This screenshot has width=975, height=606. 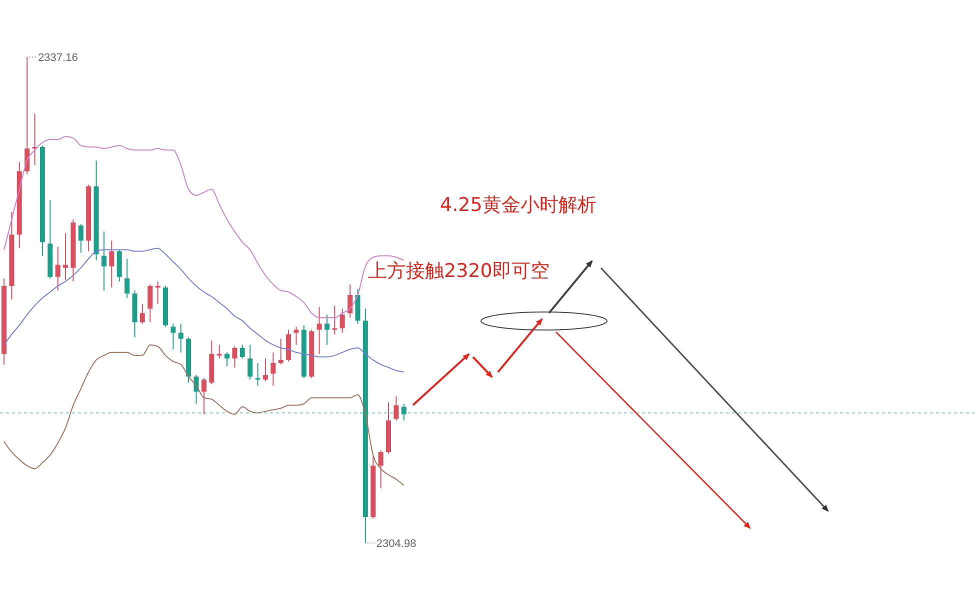 What do you see at coordinates (58, 58) in the screenshot?
I see `annotation: 2337.16` at bounding box center [58, 58].